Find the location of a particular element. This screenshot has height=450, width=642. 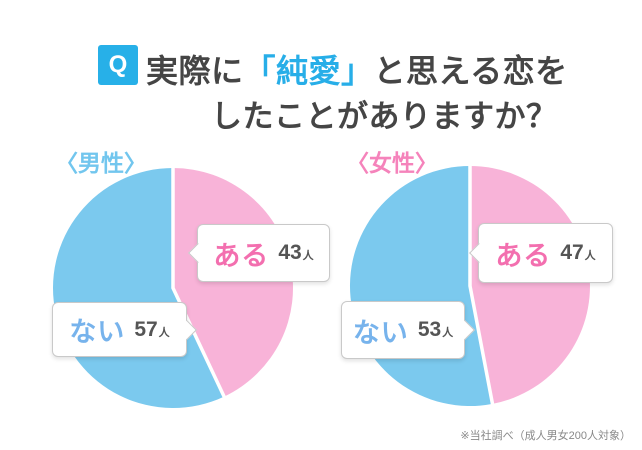

answer-count: 47人 is located at coordinates (577, 253).